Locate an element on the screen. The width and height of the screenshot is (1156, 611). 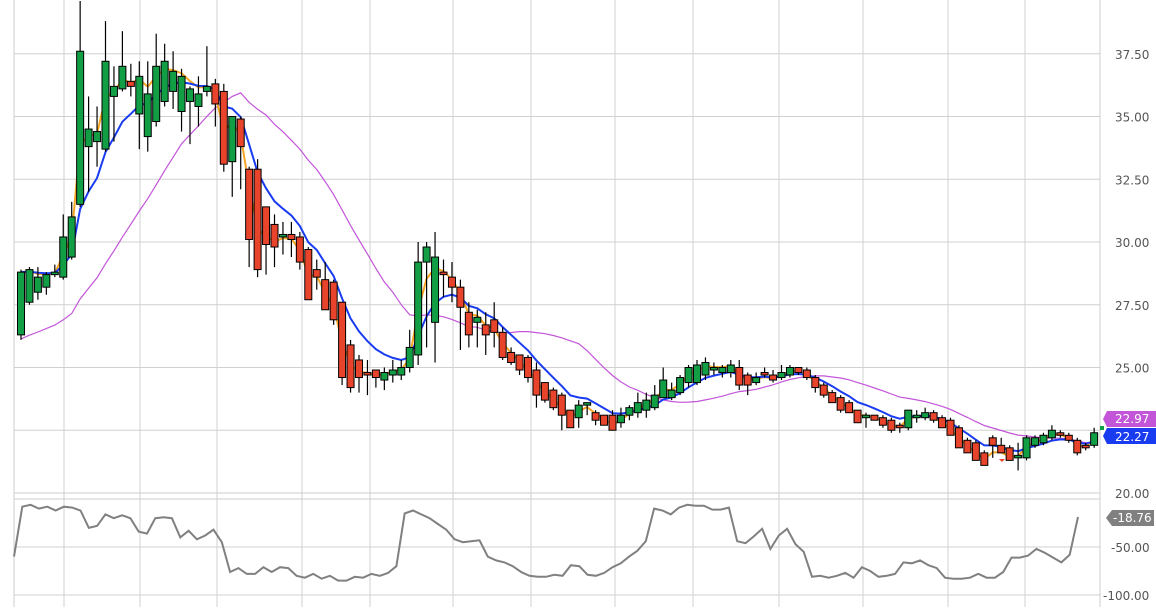
price-tick-label: 30.00 is located at coordinates (1132, 243).